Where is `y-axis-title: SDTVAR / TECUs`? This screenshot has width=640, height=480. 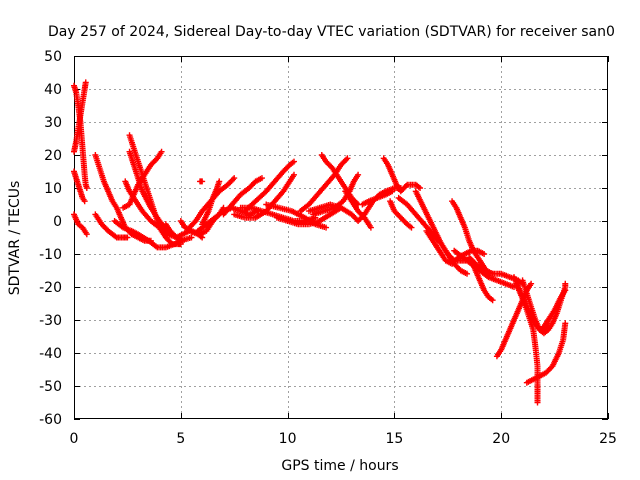
y-axis-title: SDTVAR / TECUs is located at coordinates (15, 238).